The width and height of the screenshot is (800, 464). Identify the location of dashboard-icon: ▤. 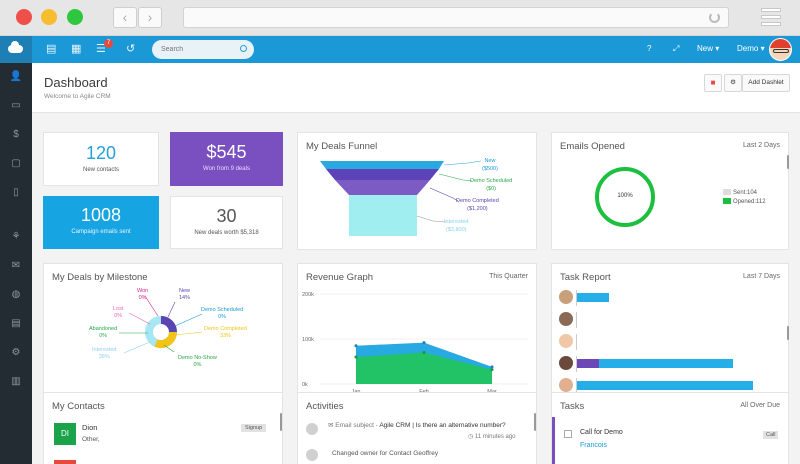
(51, 49).